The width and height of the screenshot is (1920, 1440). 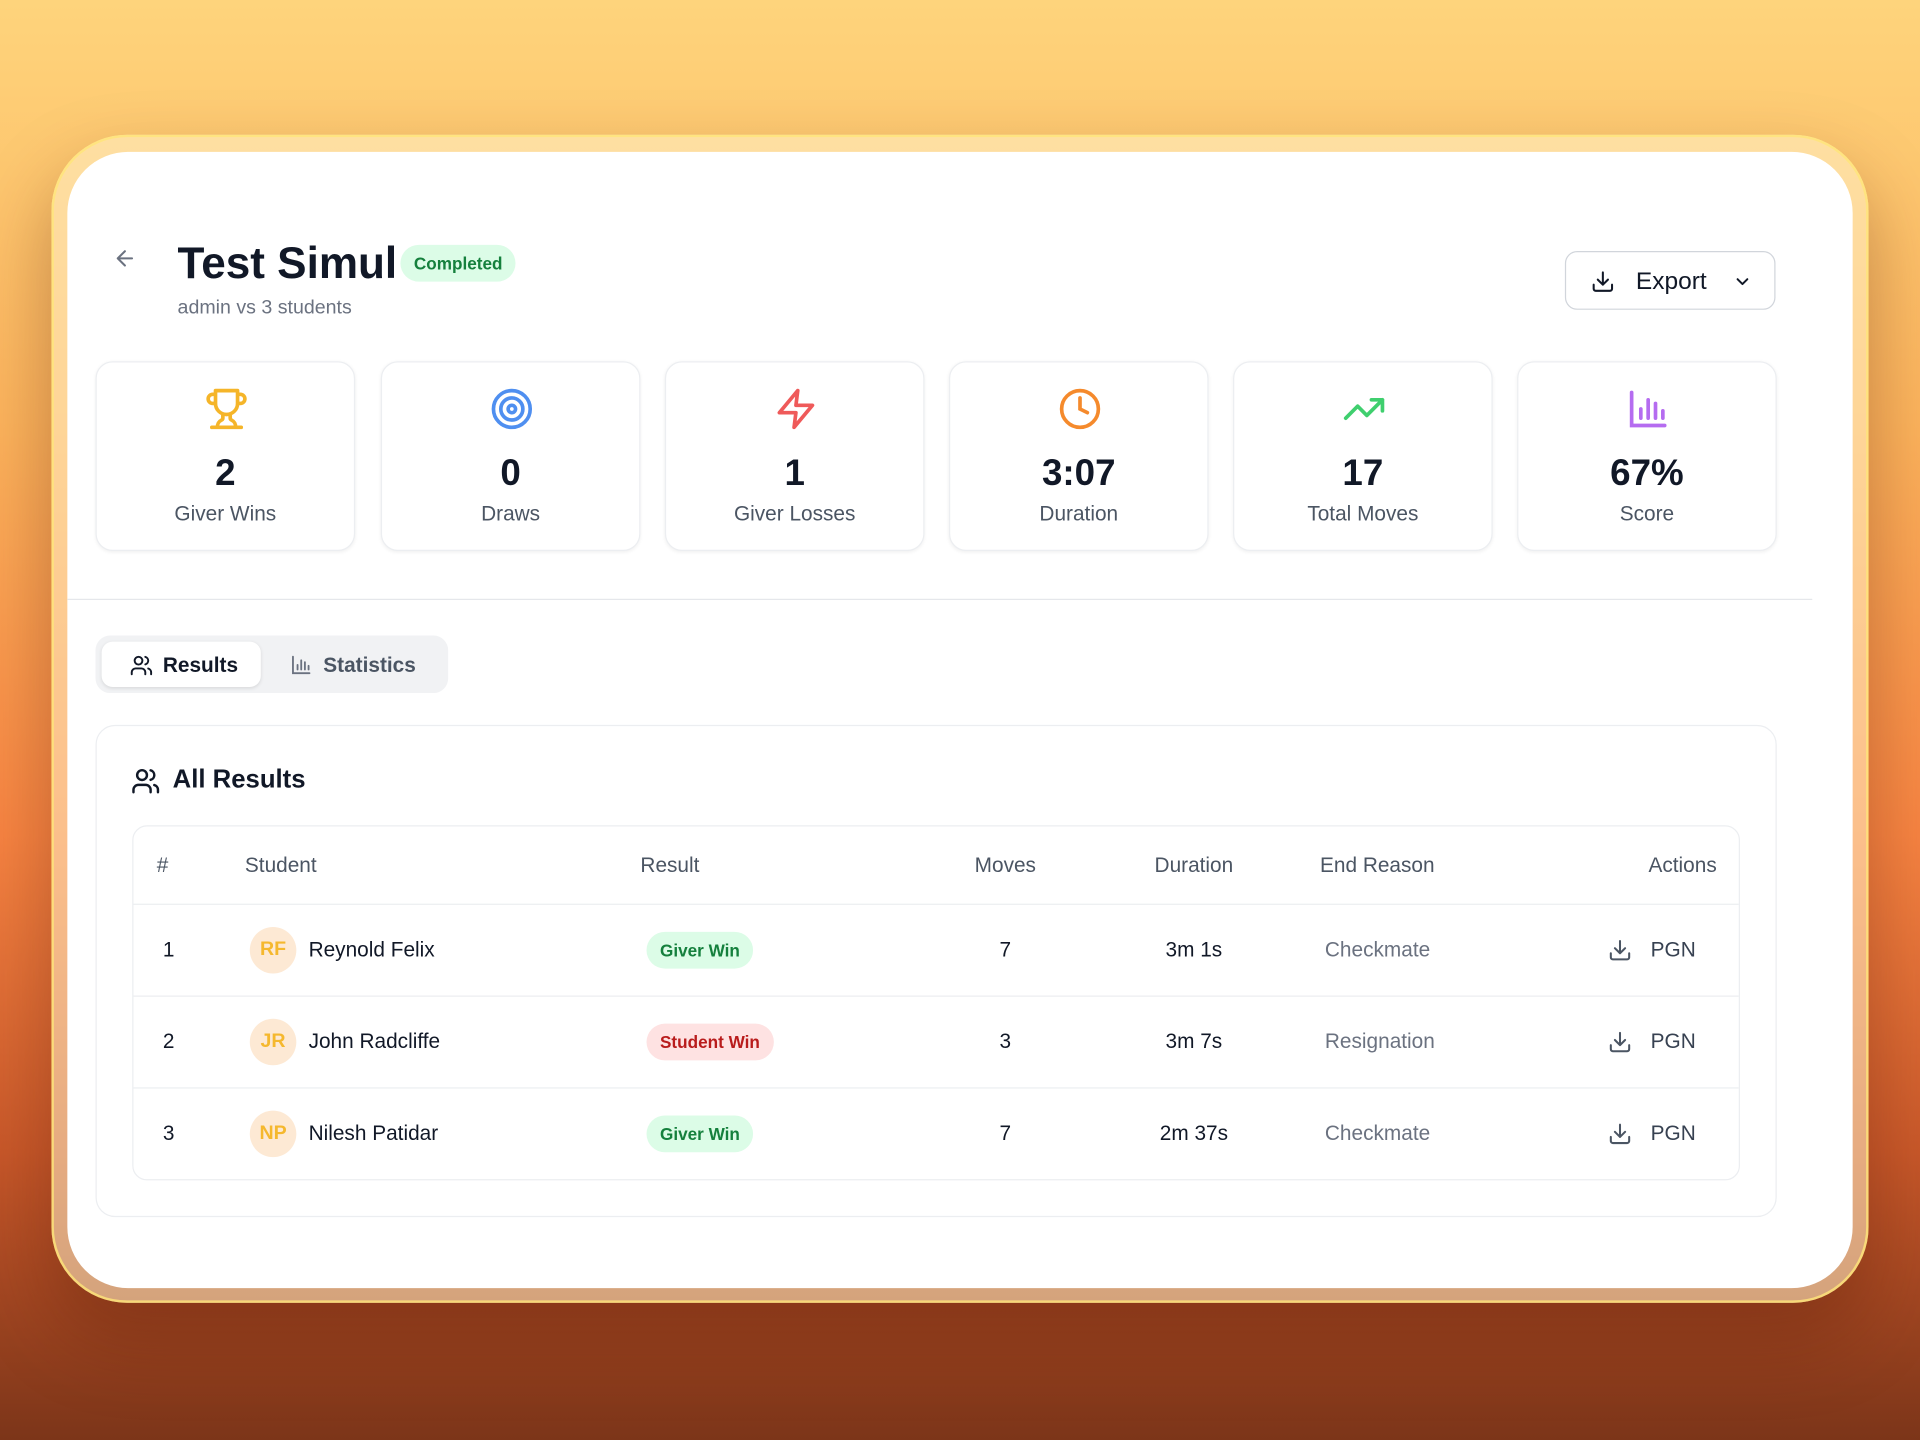 What do you see at coordinates (1742, 282) in the screenshot?
I see `chevron-icon` at bounding box center [1742, 282].